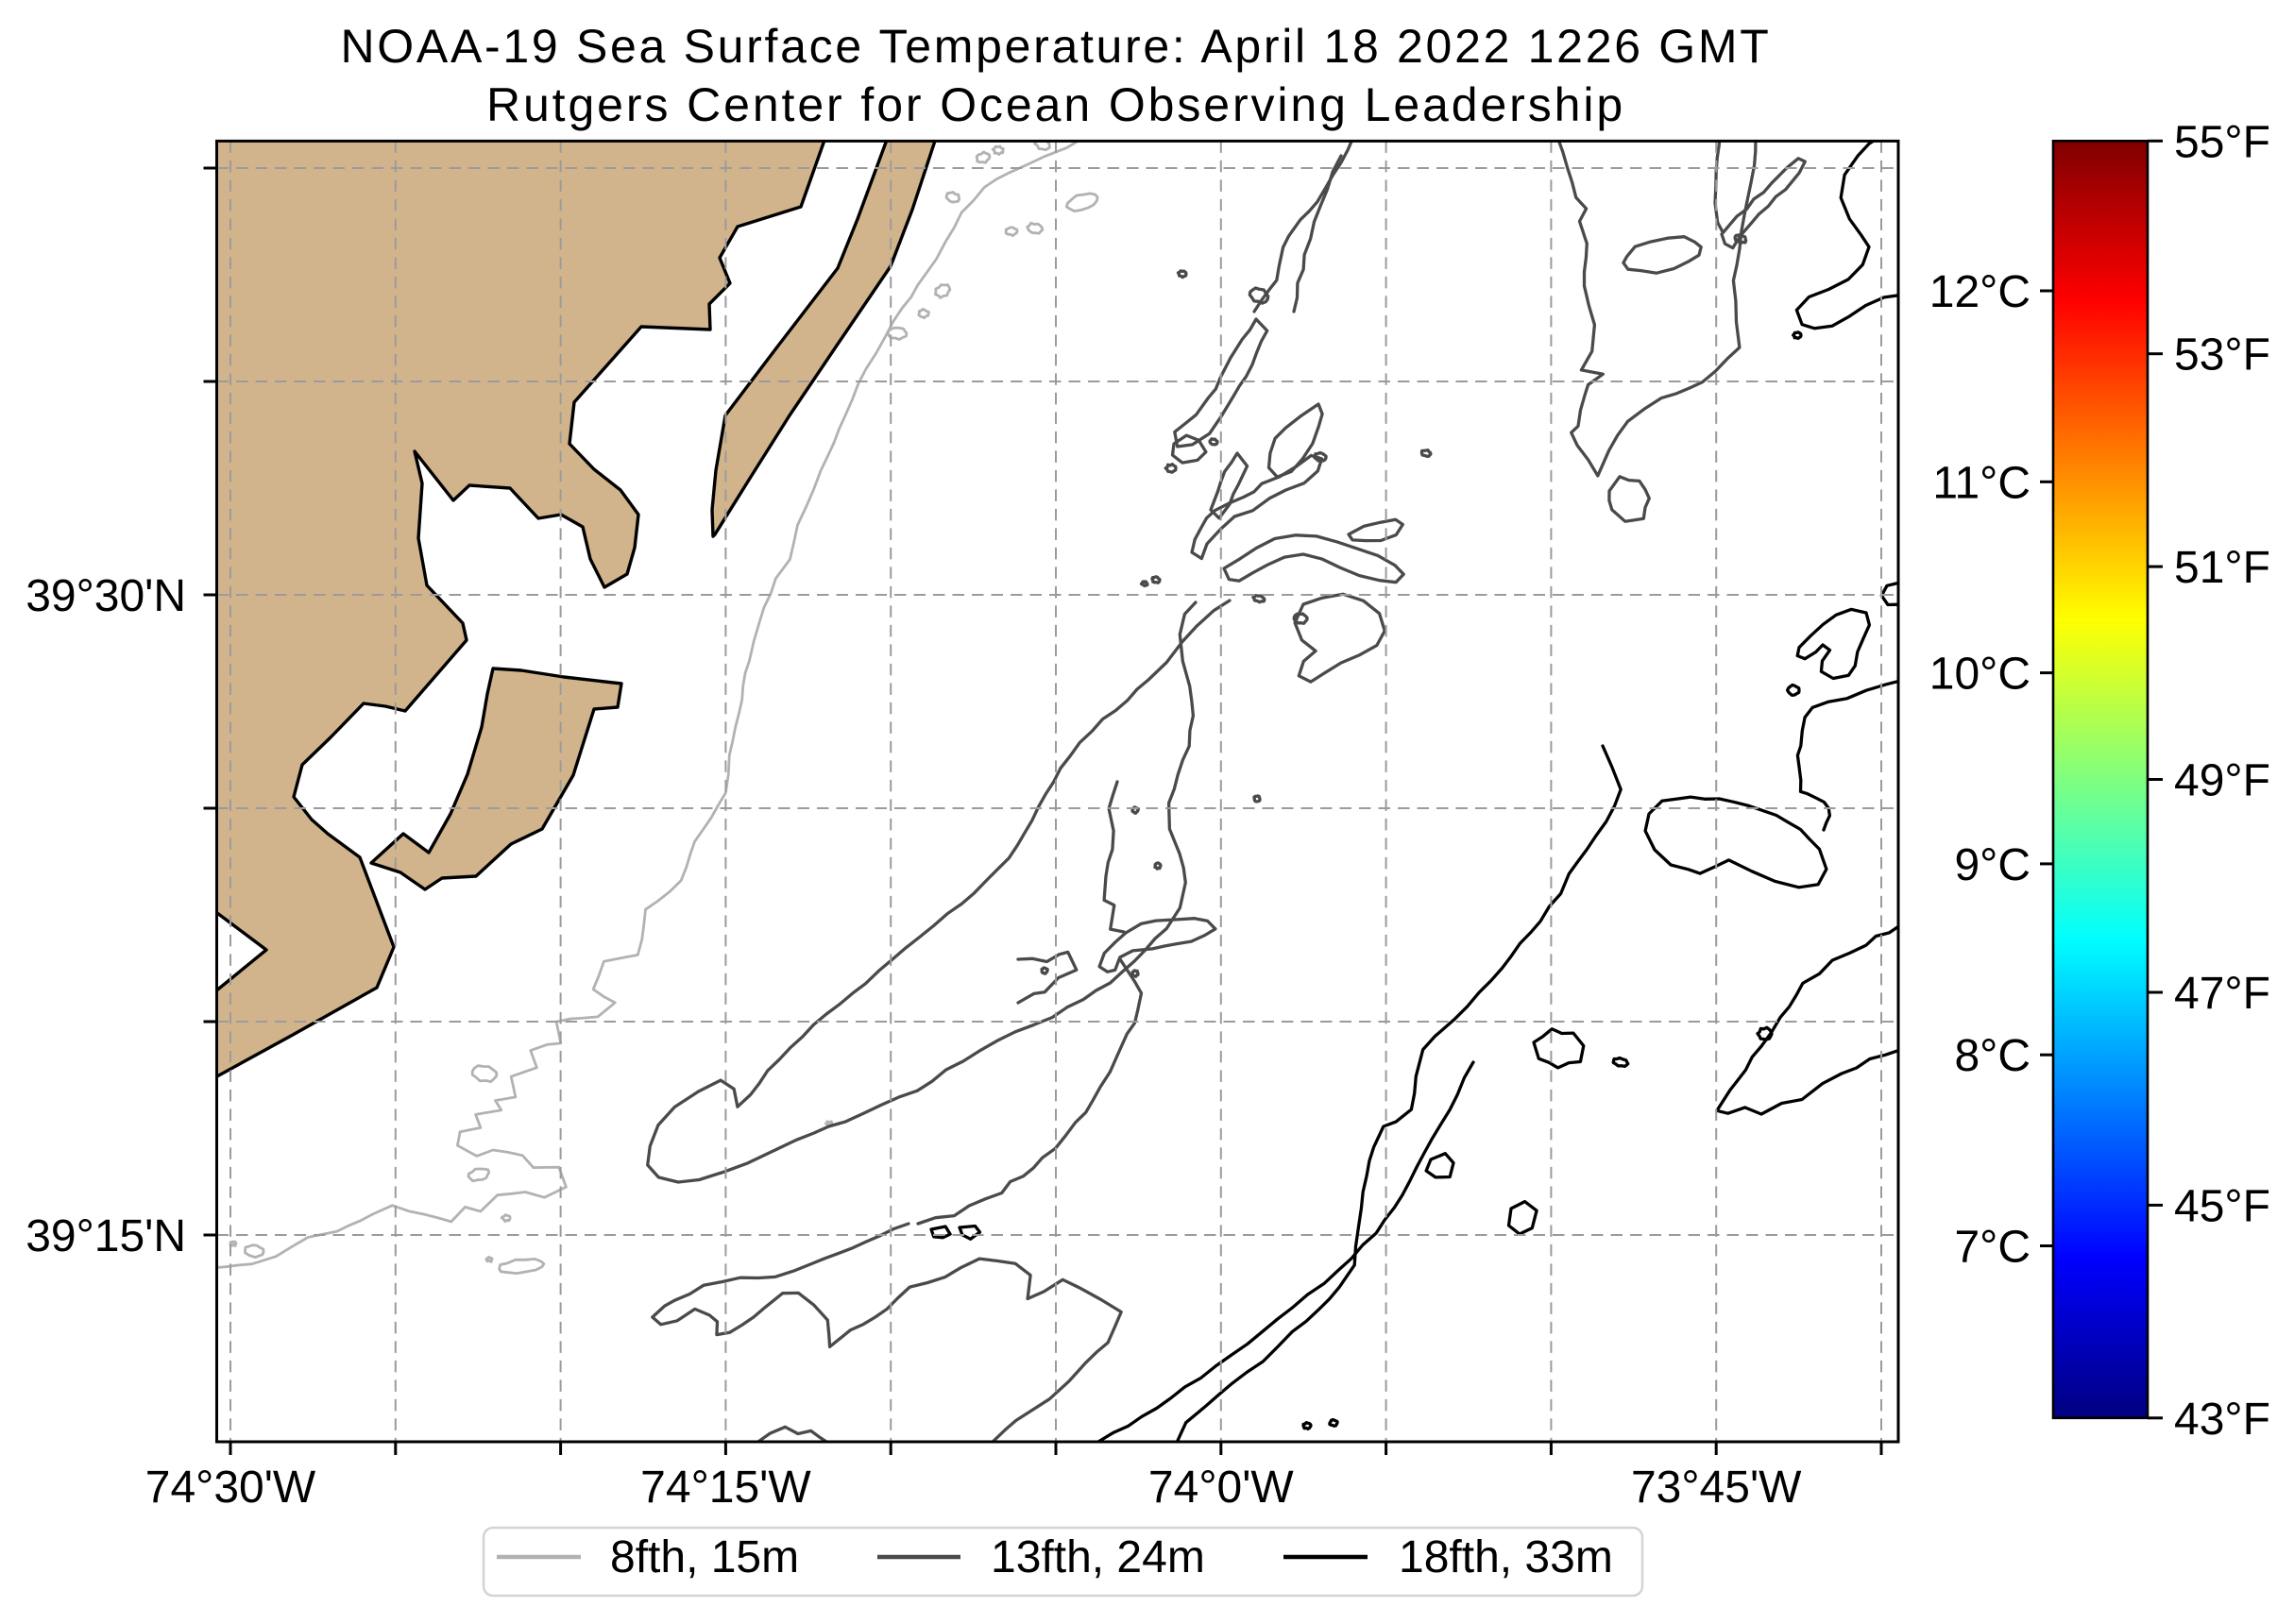 The image size is (2294, 1624). What do you see at coordinates (2222, 355) in the screenshot?
I see `svg-text: 53°F` at bounding box center [2222, 355].